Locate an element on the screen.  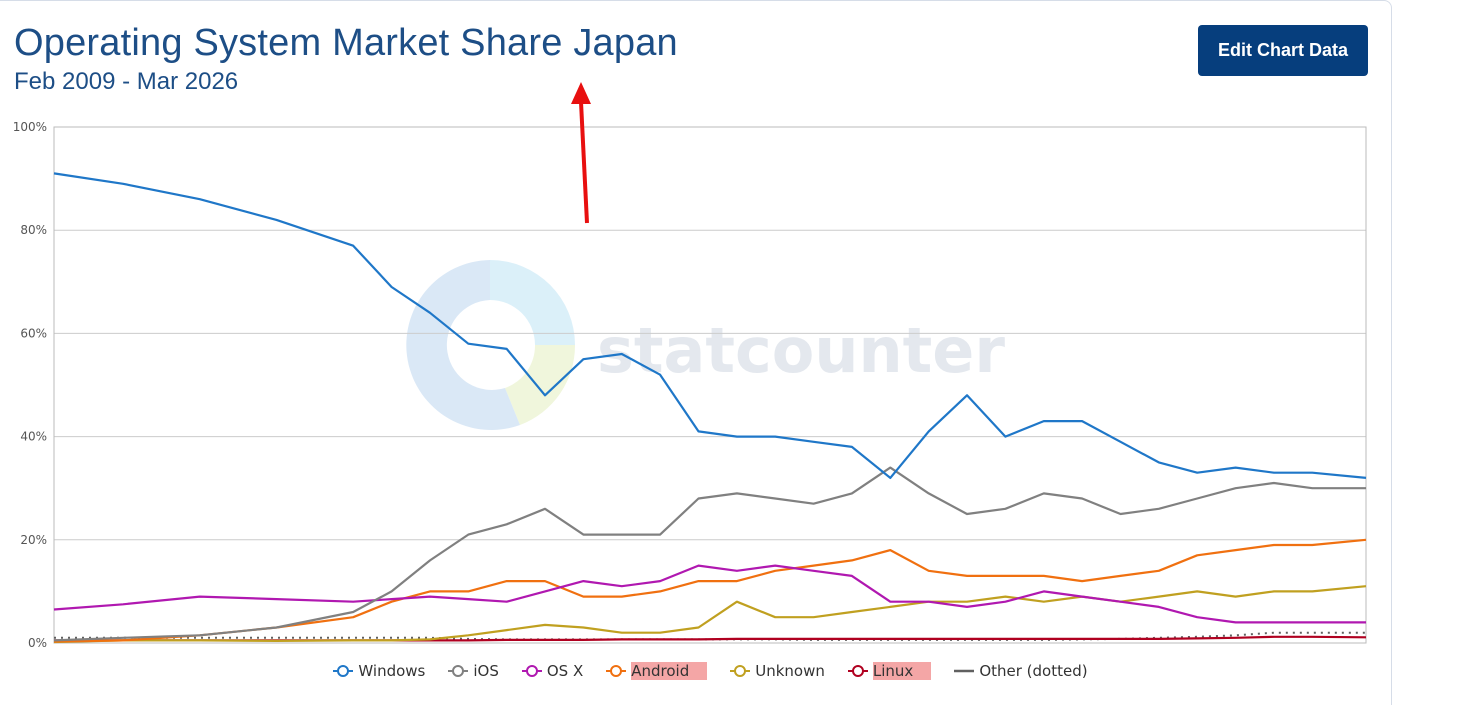
legend-label: OS X is located at coordinates (565, 671).